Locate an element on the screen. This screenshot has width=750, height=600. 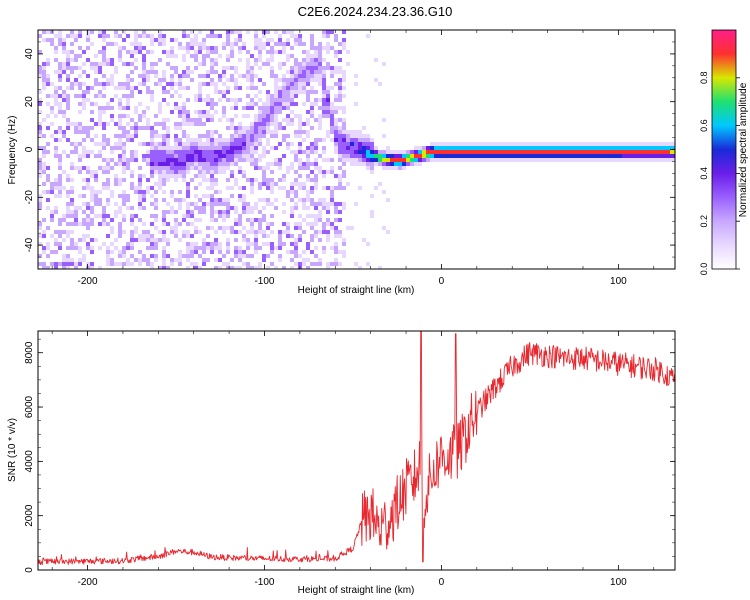
spectrogram-y-axis-label: Frequency (Hz) is located at coordinates (12, 150).